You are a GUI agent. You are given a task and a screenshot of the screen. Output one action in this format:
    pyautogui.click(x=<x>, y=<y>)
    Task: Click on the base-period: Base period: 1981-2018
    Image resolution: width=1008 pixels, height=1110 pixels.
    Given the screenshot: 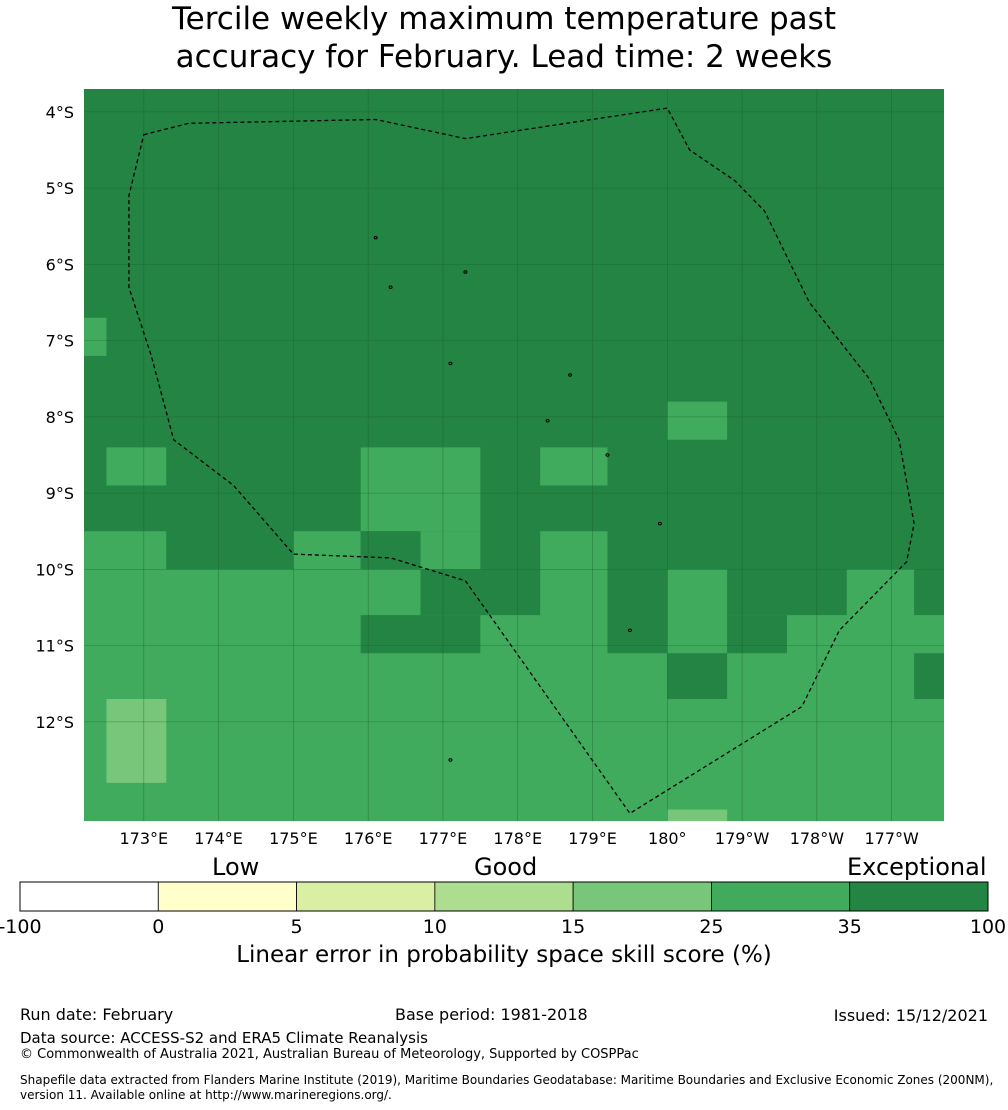 What is the action you would take?
    pyautogui.click(x=491, y=1014)
    